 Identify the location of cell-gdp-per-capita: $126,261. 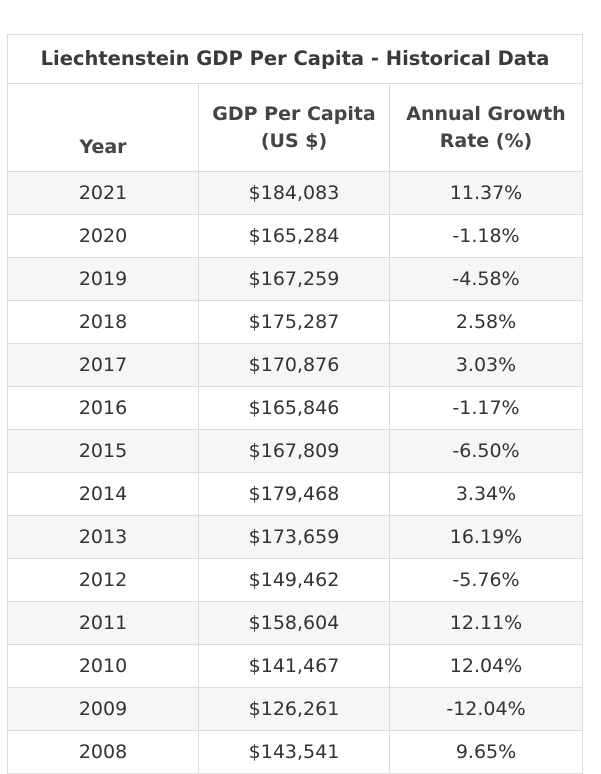
(294, 709).